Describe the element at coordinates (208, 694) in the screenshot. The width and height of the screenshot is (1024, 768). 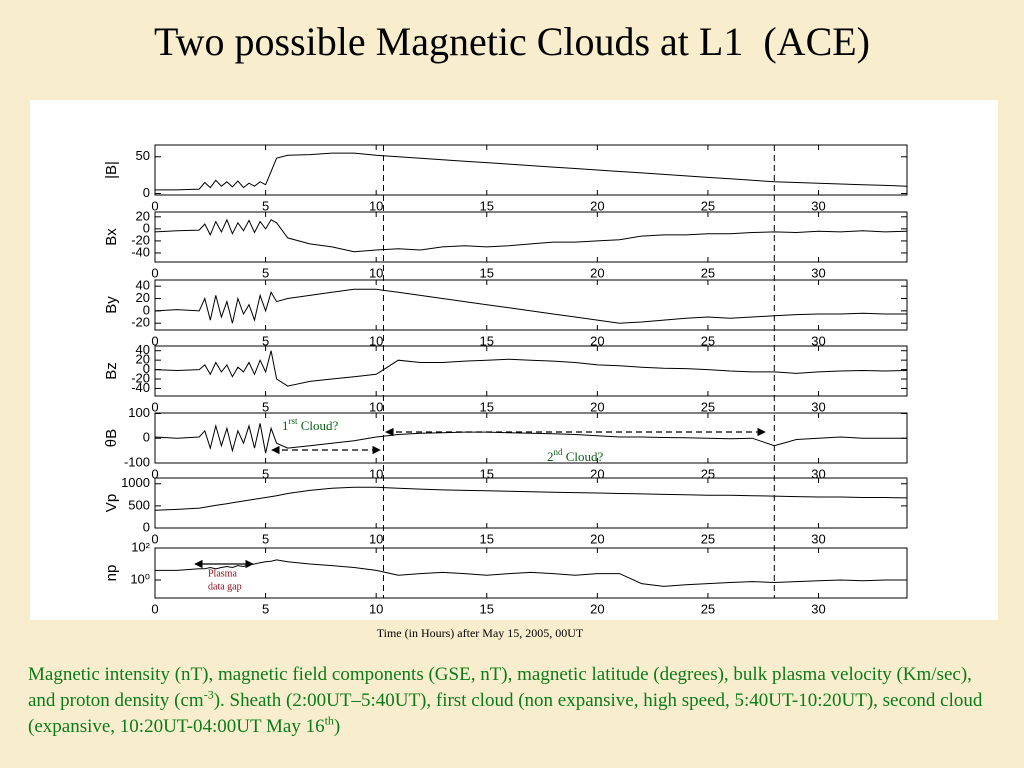
I see `caption-superscript: -3` at that location.